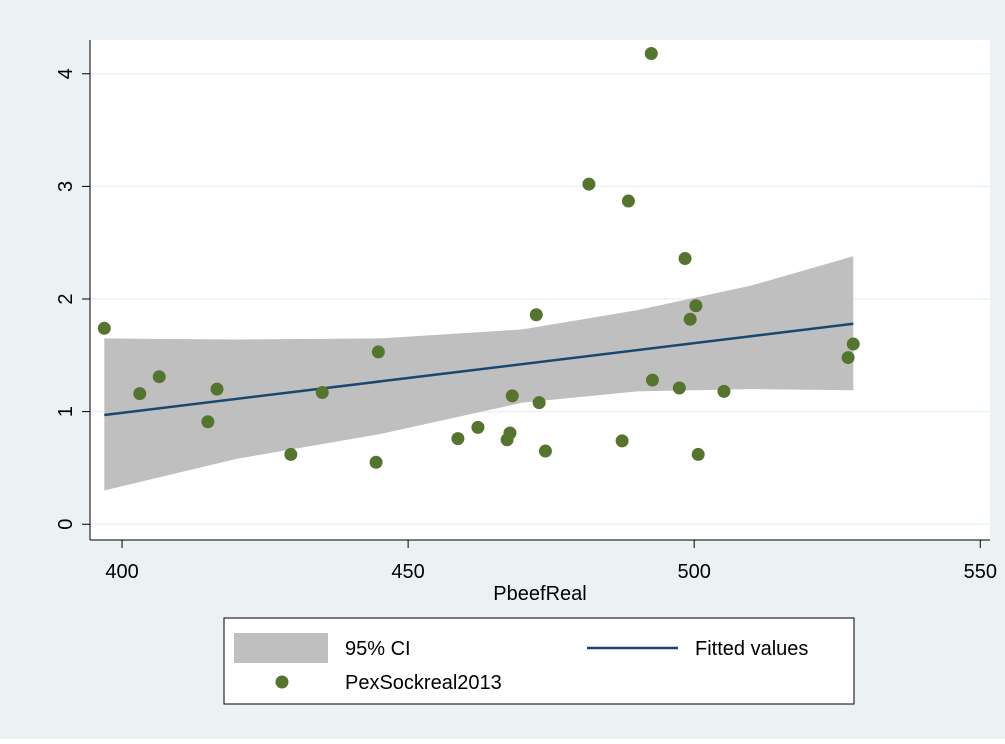  Describe the element at coordinates (378, 649) in the screenshot. I see `legend-label: 95% CI` at that location.